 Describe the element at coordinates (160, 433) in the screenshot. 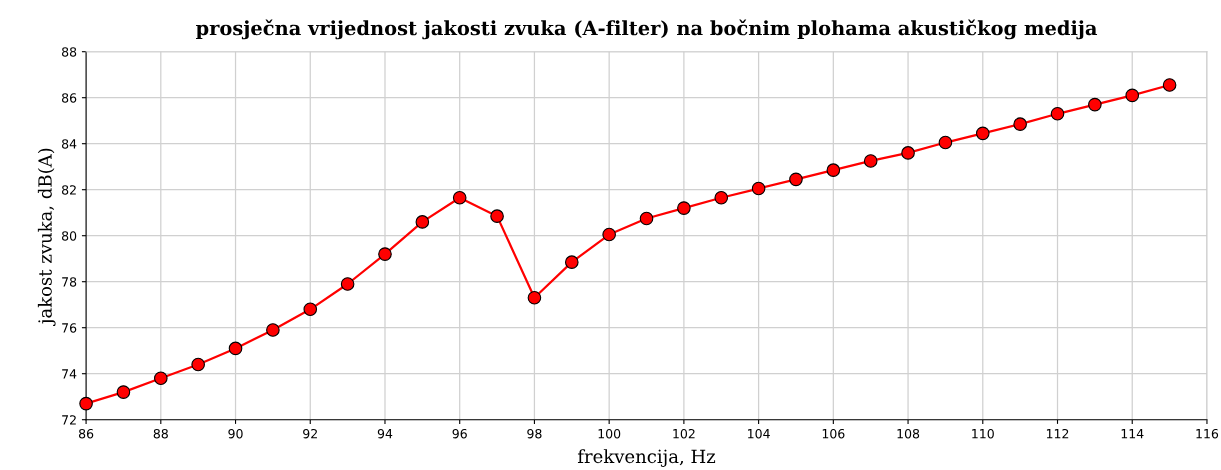

I see `x-tick-label: 88` at that location.